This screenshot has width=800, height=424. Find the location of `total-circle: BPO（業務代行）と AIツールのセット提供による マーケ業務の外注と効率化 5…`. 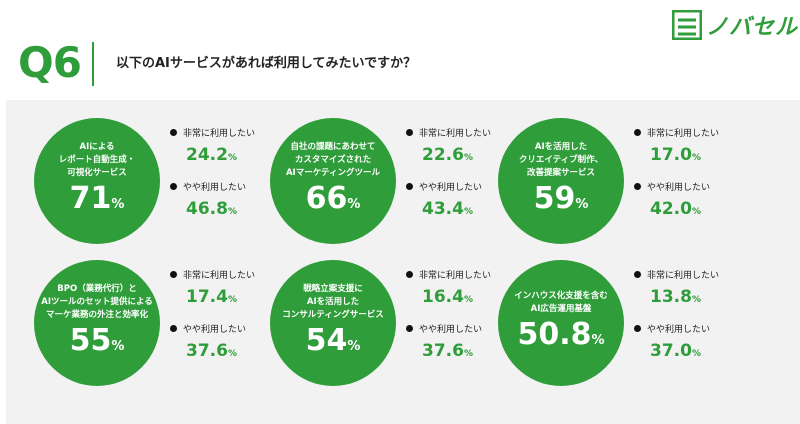

total-circle: BPO（業務代行）と AIツールのセット提供による マーケ業務の外注と効率化 5… is located at coordinates (97, 323).